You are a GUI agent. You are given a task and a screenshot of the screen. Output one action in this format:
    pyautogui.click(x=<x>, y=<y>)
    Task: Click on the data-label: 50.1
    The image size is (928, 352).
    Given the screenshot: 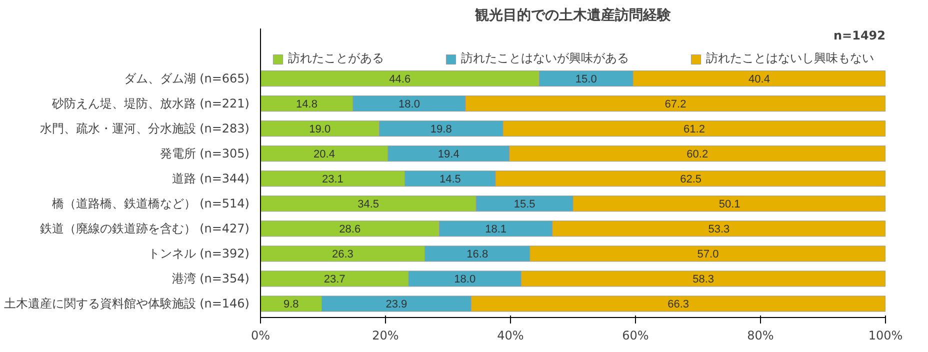 What is the action you would take?
    pyautogui.click(x=729, y=204)
    